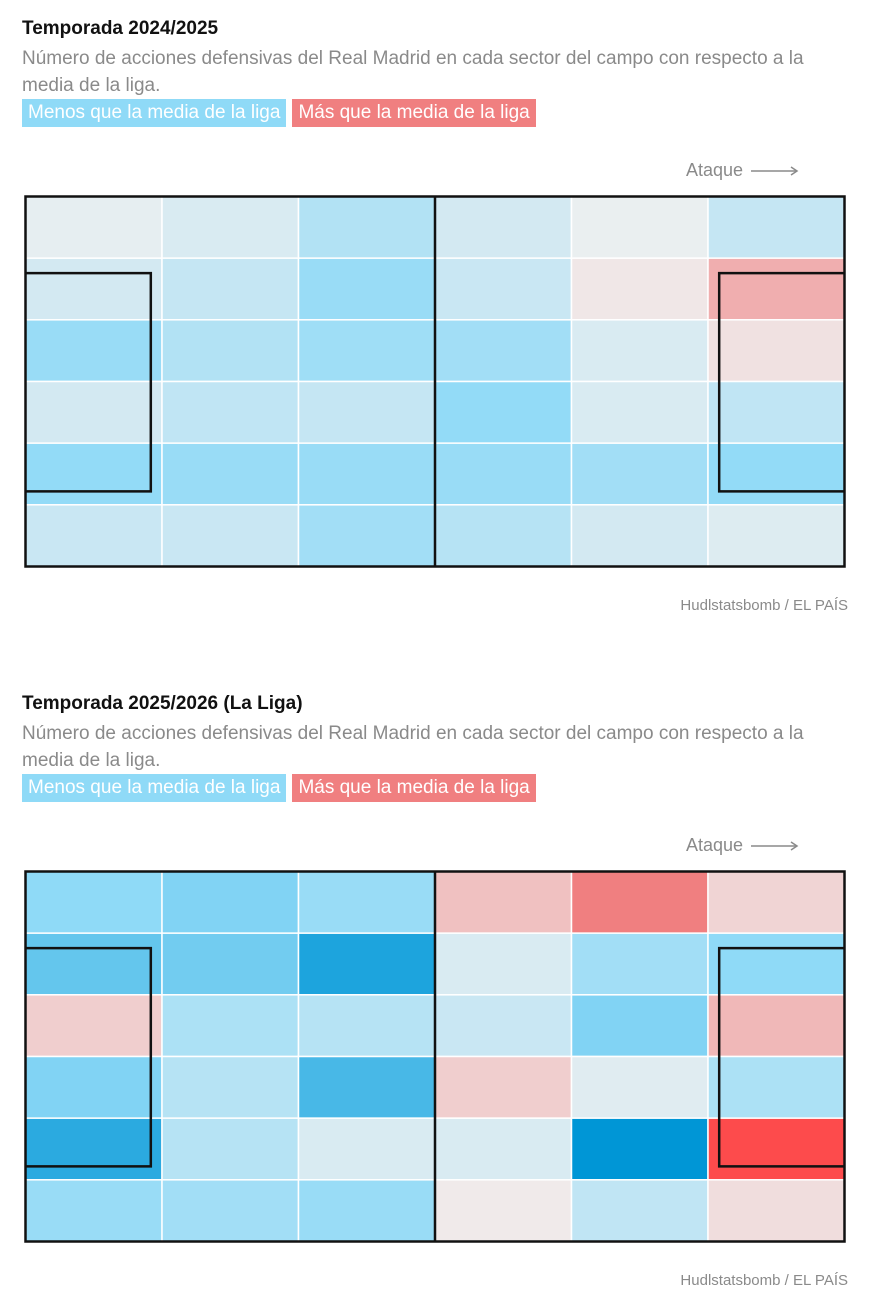 The width and height of the screenshot is (872, 1305). Describe the element at coordinates (162, 703) in the screenshot. I see `chart-title: Temporada 2025/2026 (La Liga)` at that location.